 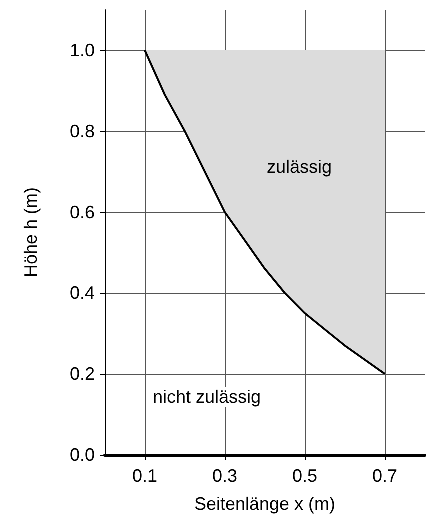 What do you see at coordinates (82, 455) in the screenshot?
I see `y-tick-label: 0.0` at bounding box center [82, 455].